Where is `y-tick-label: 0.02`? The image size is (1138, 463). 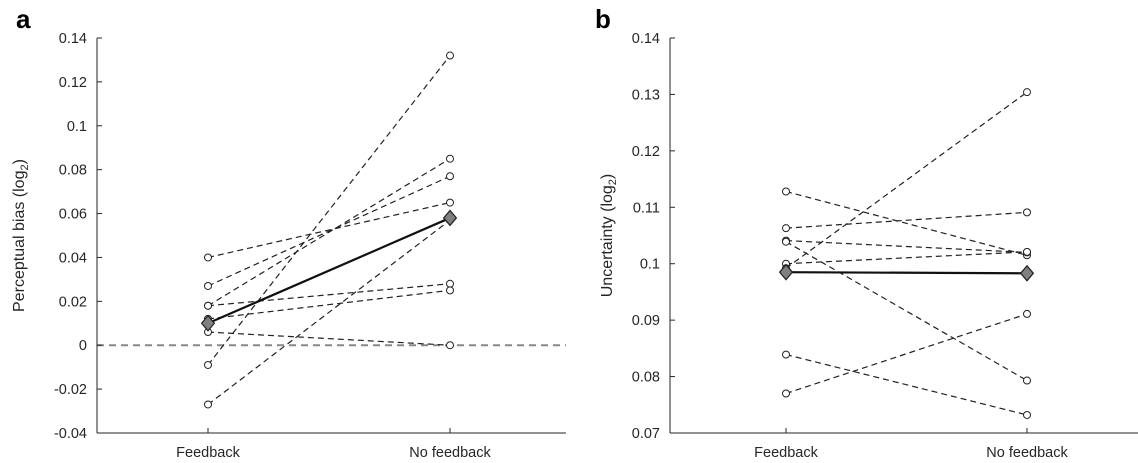
y-tick-label: 0.02 is located at coordinates (73, 302).